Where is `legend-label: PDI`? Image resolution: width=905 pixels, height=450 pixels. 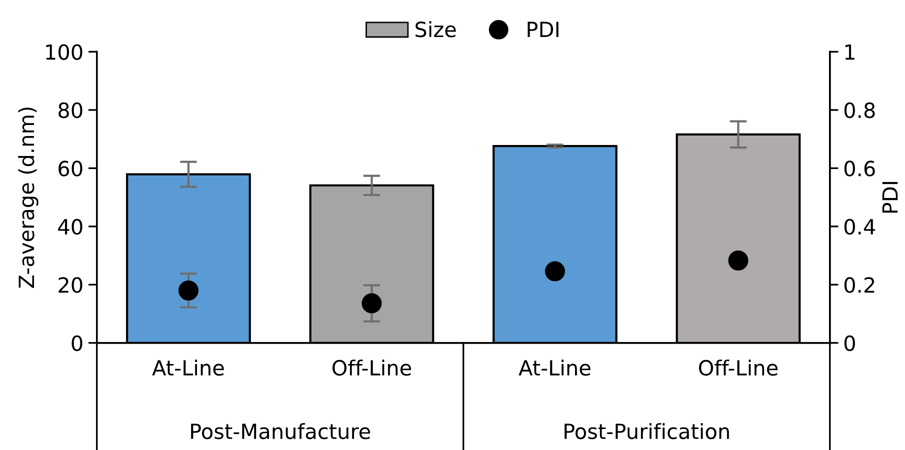
legend-label: PDI is located at coordinates (543, 29).